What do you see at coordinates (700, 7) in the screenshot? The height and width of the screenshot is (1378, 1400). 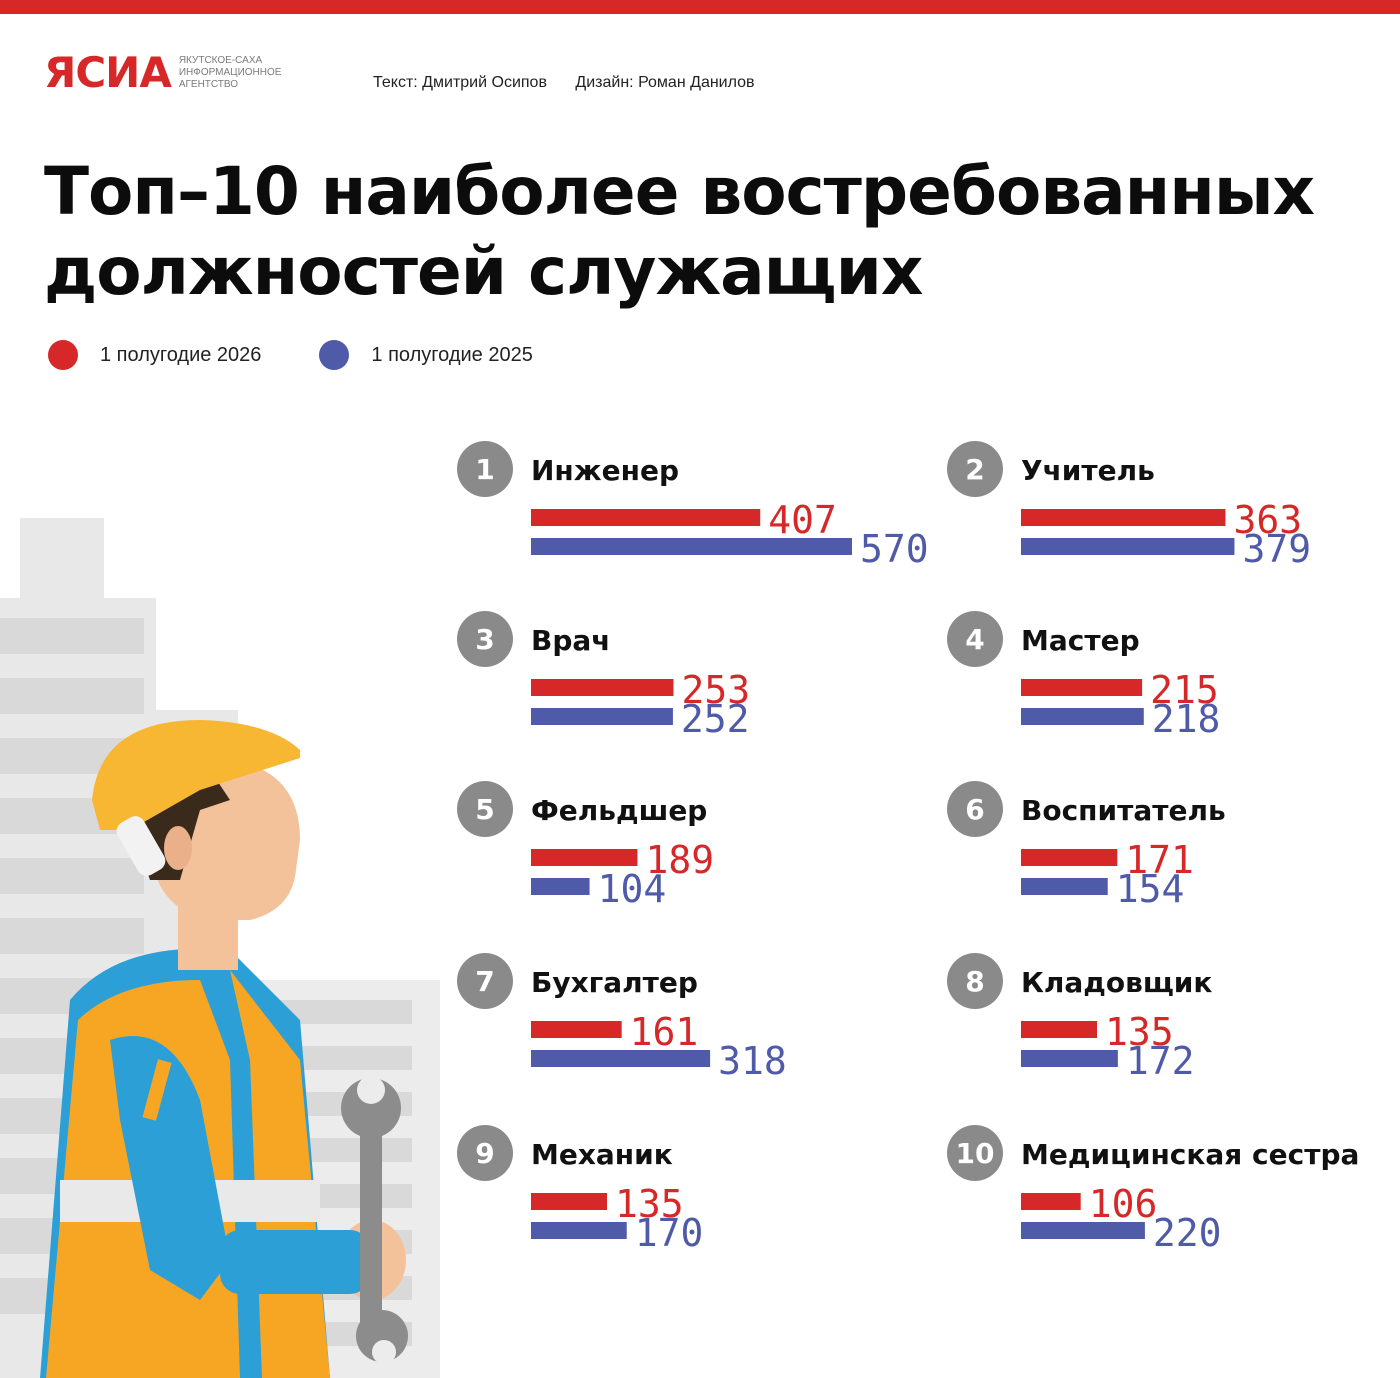 I see `top-accent-bar` at bounding box center [700, 7].